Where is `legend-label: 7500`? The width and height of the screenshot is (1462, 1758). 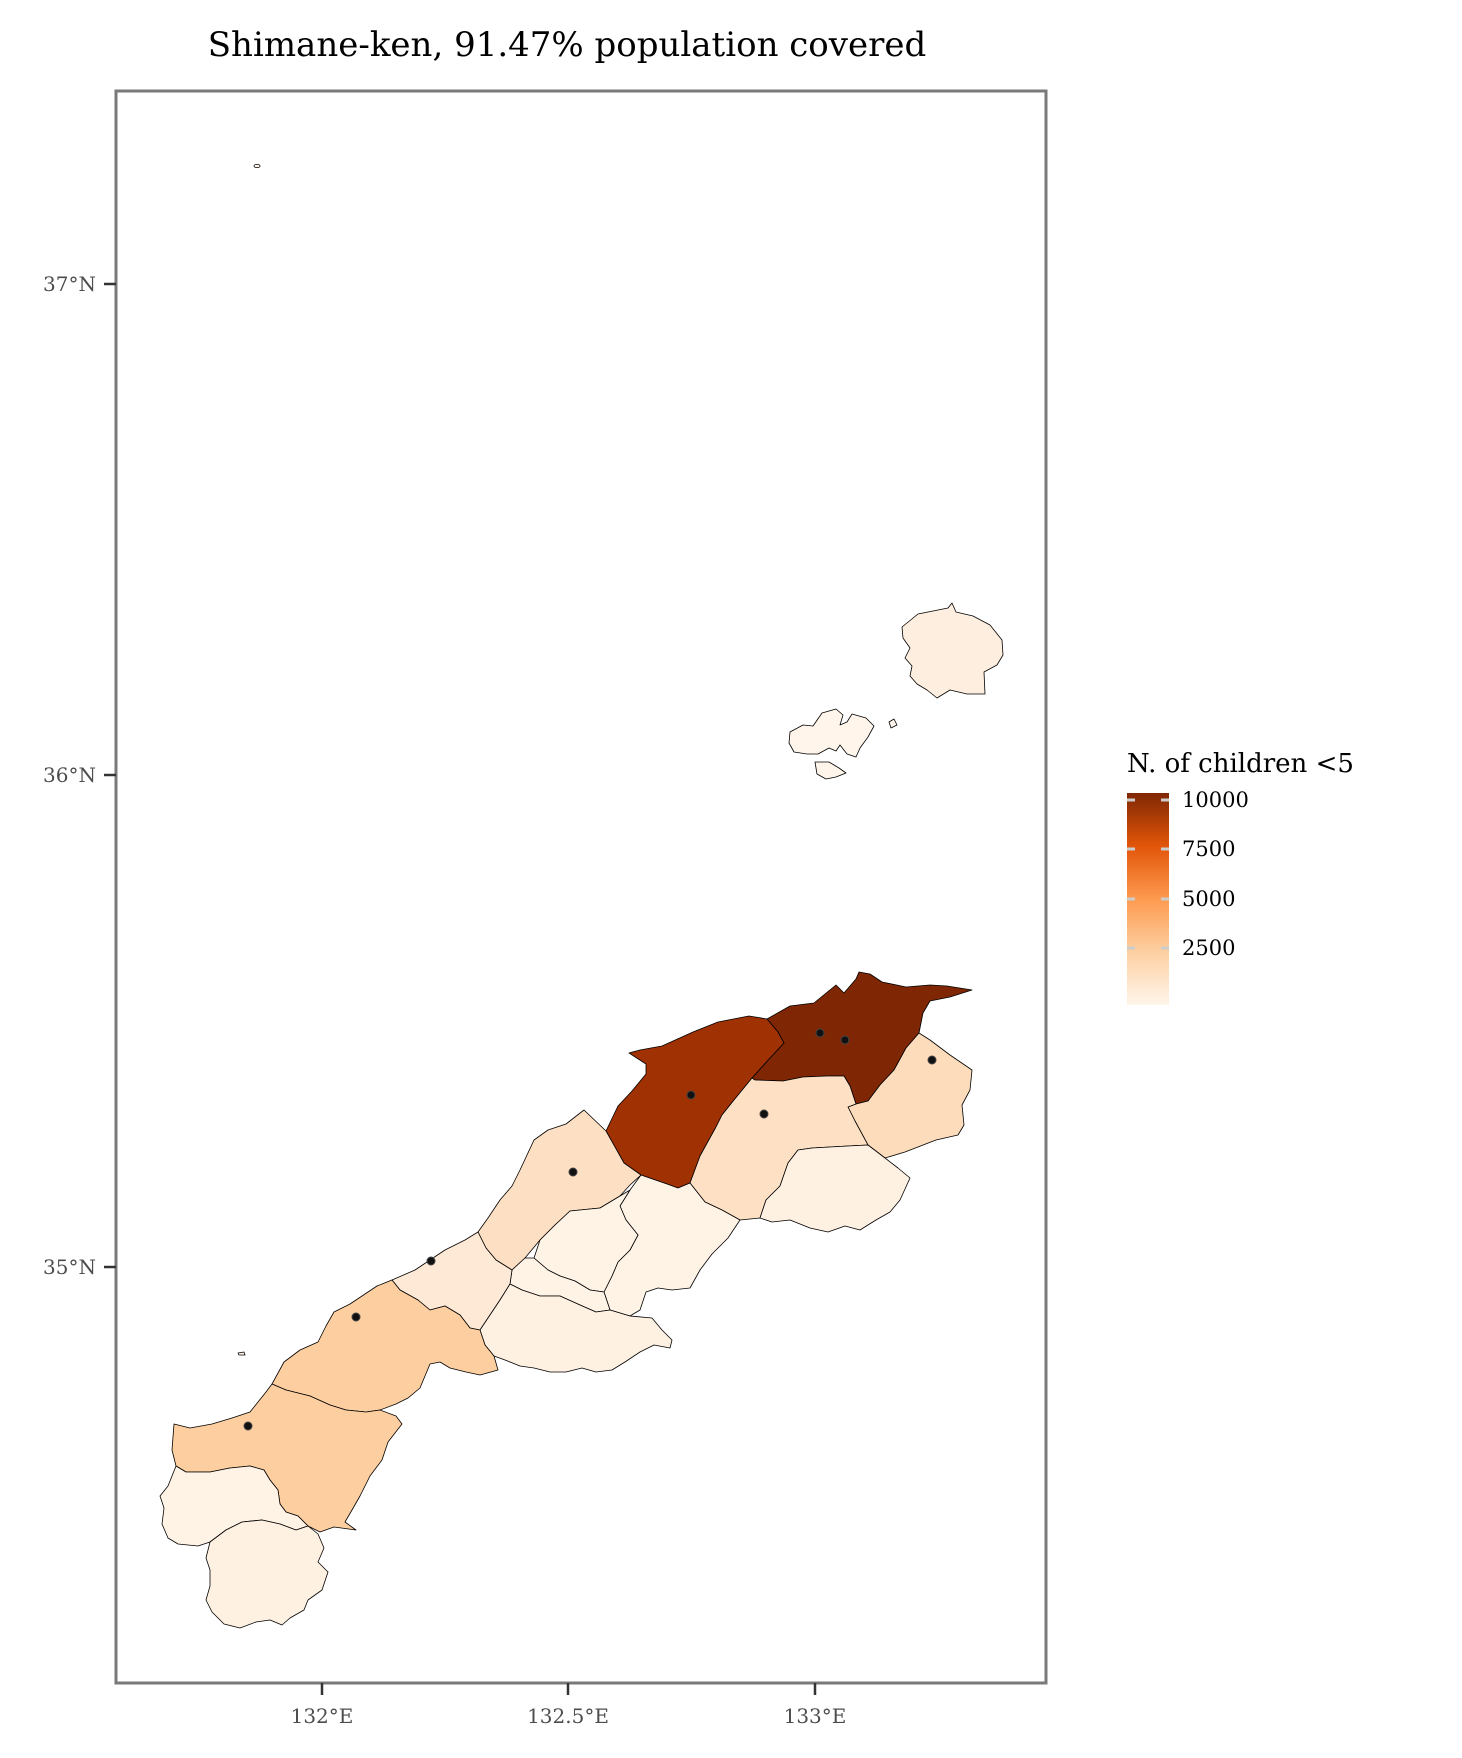 legend-label: 7500 is located at coordinates (1208, 849).